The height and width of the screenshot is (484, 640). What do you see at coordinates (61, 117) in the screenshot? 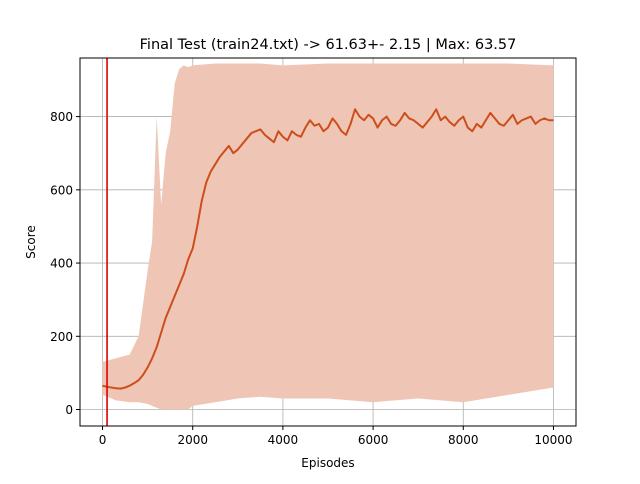
I see `y-tick-label: 800` at bounding box center [61, 117].